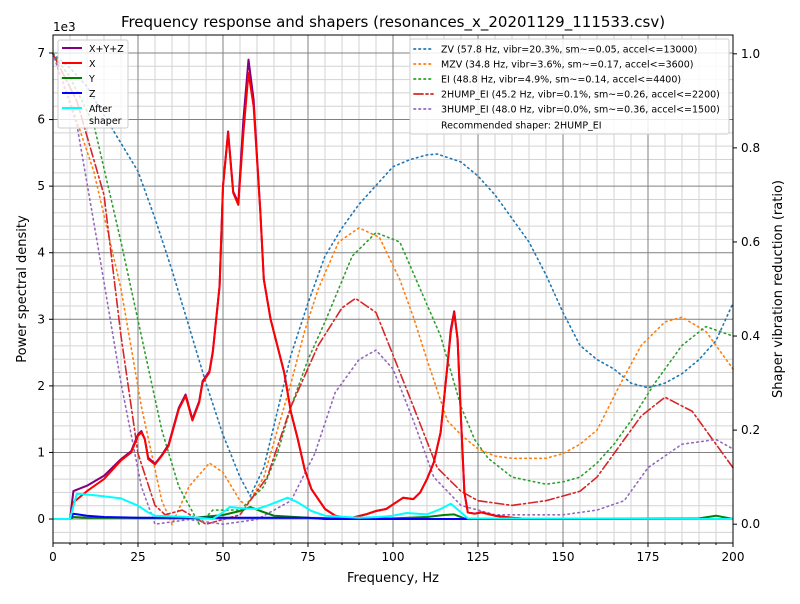 This screenshot has height=604, width=800. What do you see at coordinates (41, 53) in the screenshot?
I see `y-tick-label: 7` at bounding box center [41, 53].